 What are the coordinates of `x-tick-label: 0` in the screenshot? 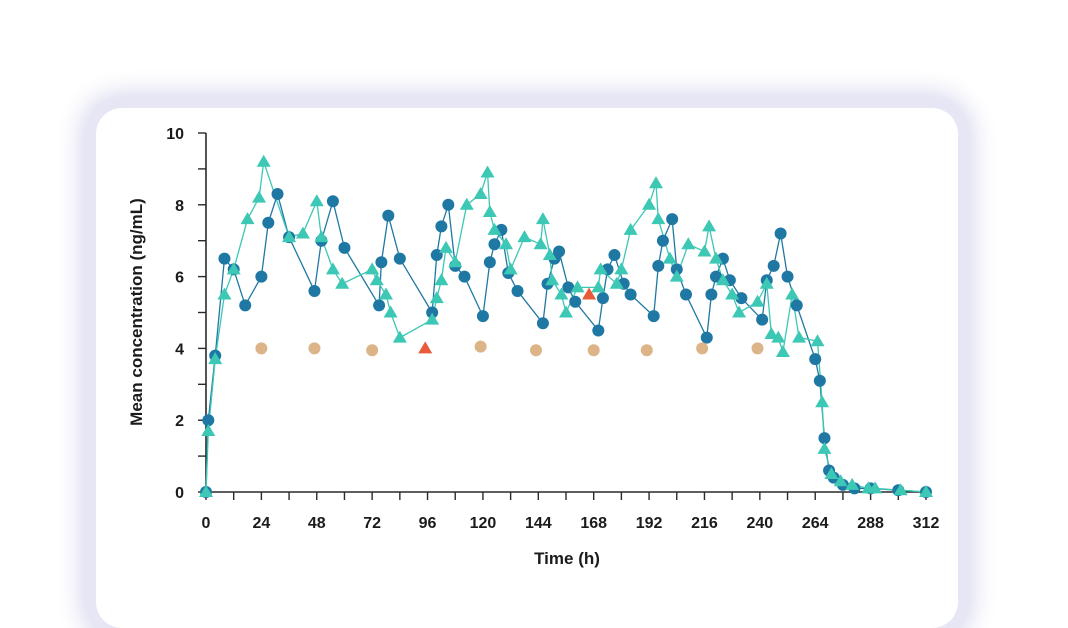 It's located at (206, 523).